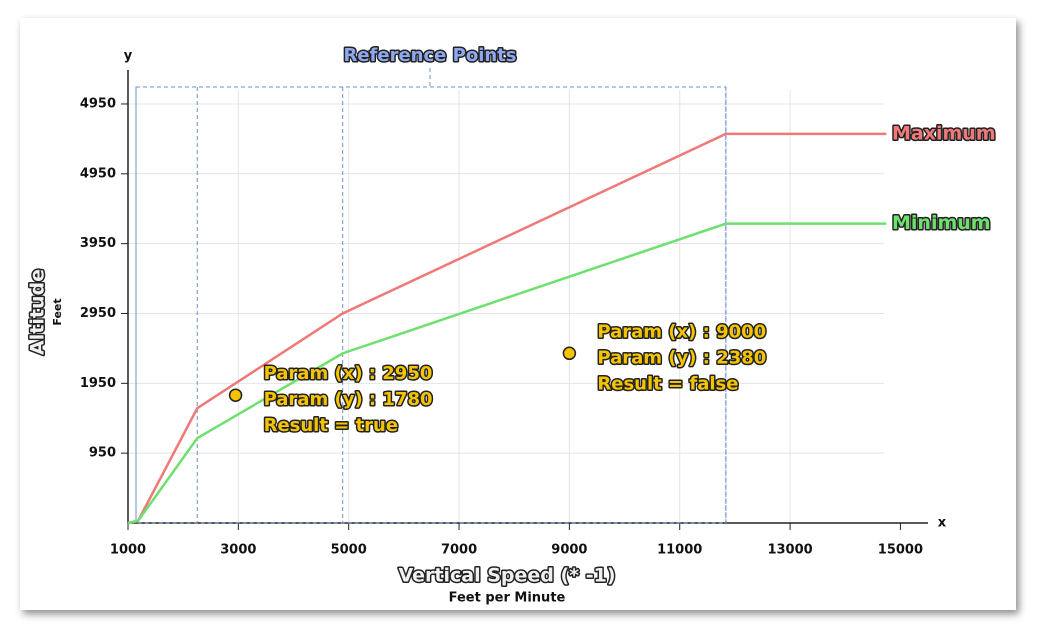 The image size is (1037, 630). I want to click on x-axis-title: Vertical Speed (* -1), so click(506, 576).